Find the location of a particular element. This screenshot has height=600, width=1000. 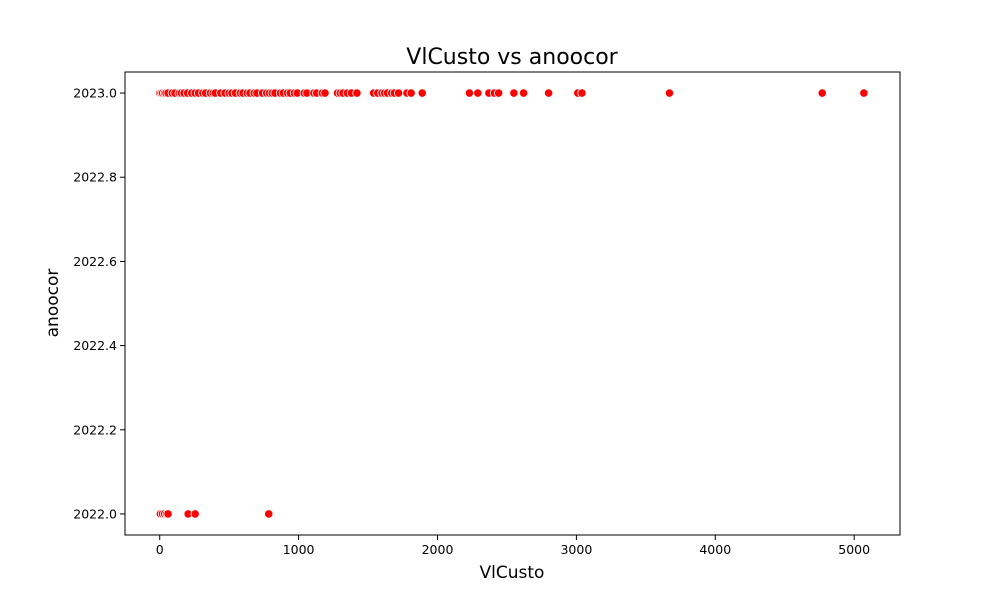

x-axis-label: VlCusto is located at coordinates (512, 573).